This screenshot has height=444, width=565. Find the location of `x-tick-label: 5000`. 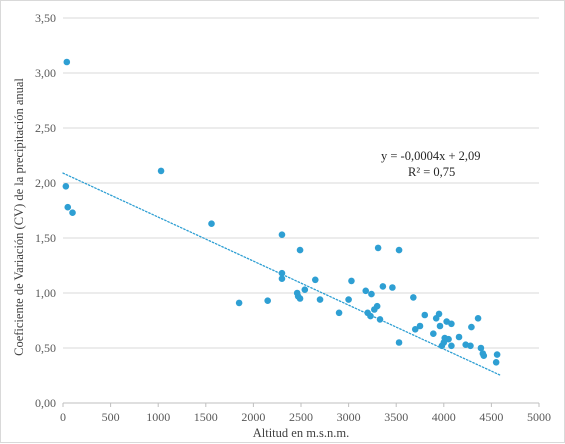

x-tick-label: 5000 is located at coordinates (539, 417).